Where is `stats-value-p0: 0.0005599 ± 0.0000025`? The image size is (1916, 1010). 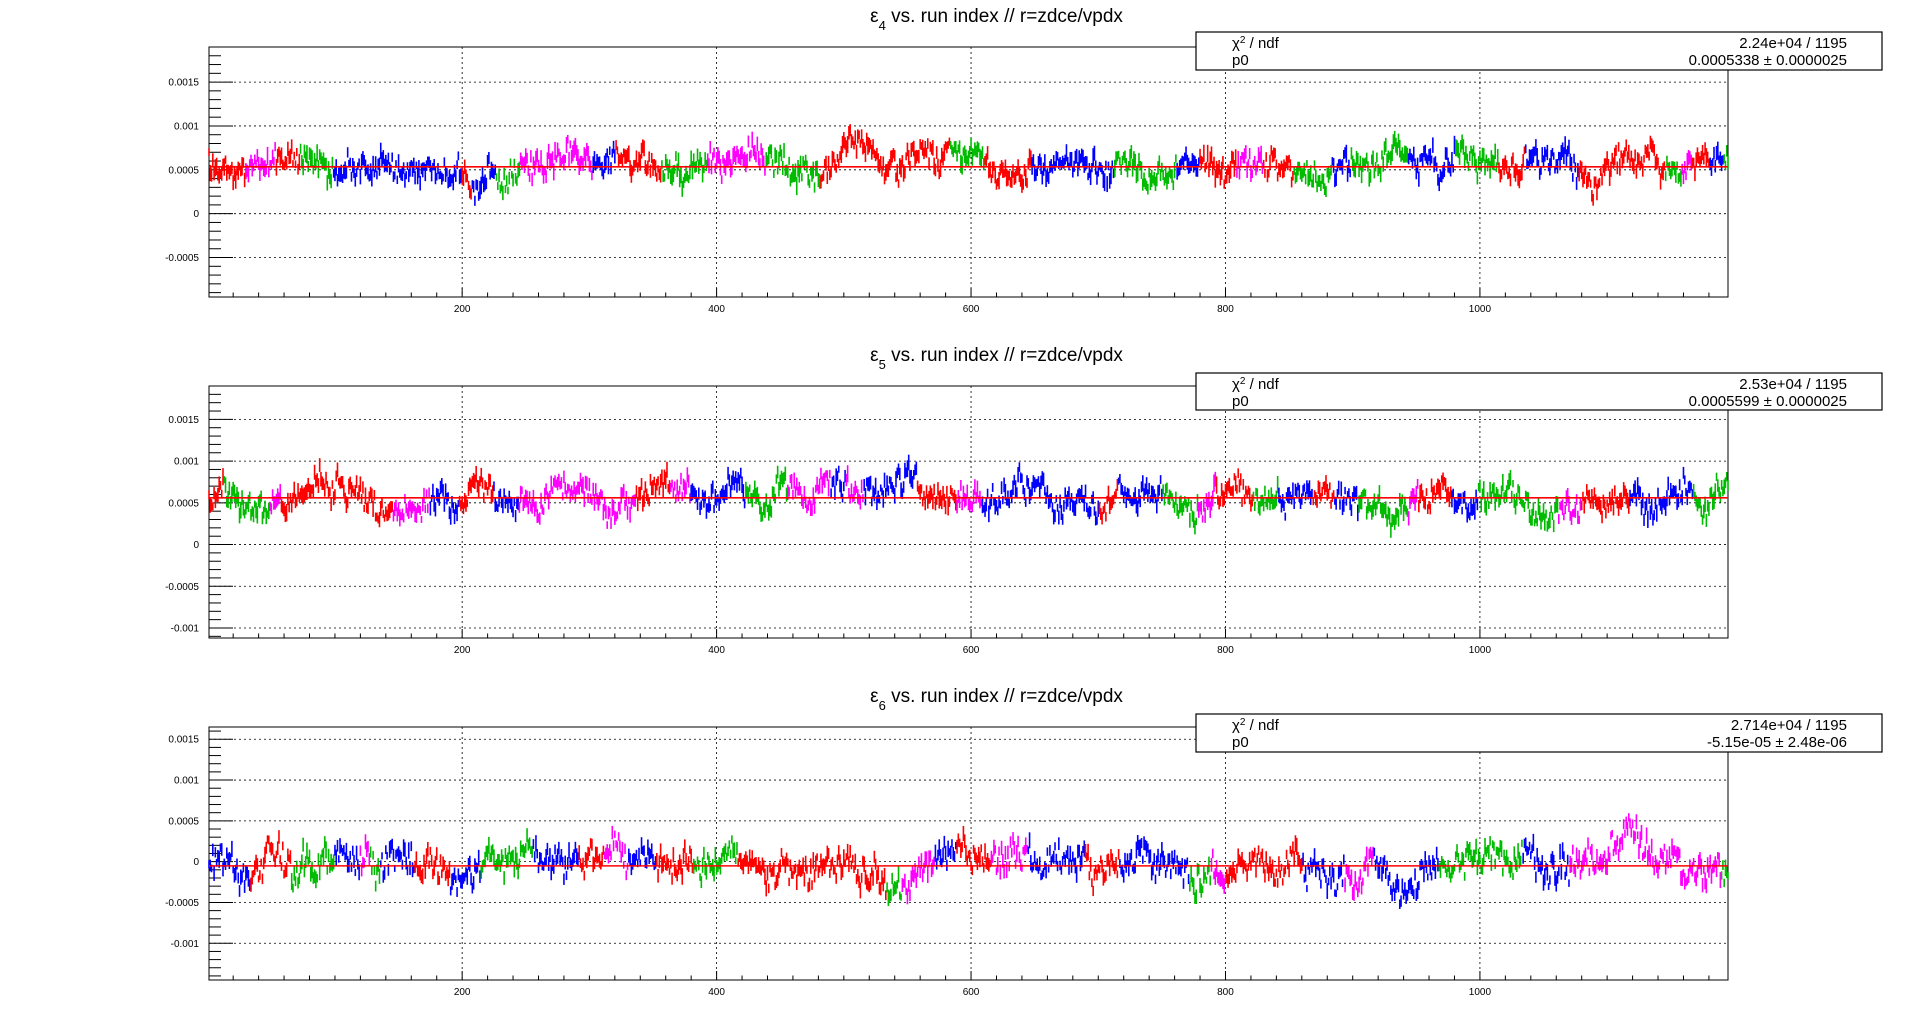
stats-value-p0: 0.0005599 ± 0.0000025 is located at coordinates (1768, 401).